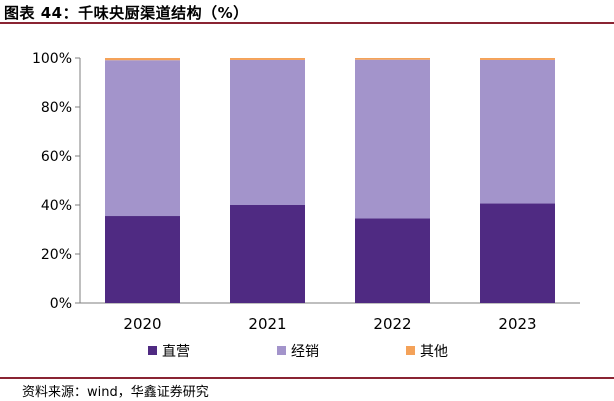 The image size is (614, 401). I want to click on bar-2022-其他, so click(392, 59).